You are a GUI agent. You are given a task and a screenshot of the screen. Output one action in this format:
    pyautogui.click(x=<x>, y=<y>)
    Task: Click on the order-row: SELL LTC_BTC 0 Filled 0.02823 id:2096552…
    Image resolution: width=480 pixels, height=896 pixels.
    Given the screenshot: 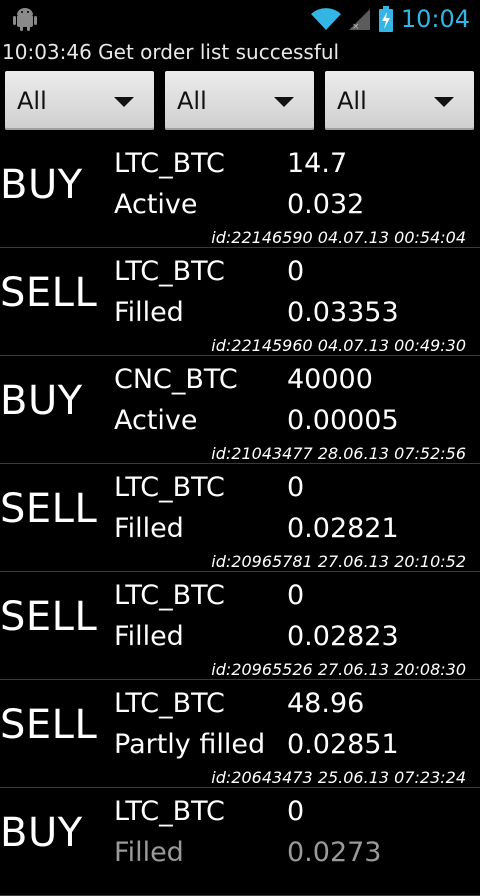 What is the action you would take?
    pyautogui.click(x=240, y=626)
    